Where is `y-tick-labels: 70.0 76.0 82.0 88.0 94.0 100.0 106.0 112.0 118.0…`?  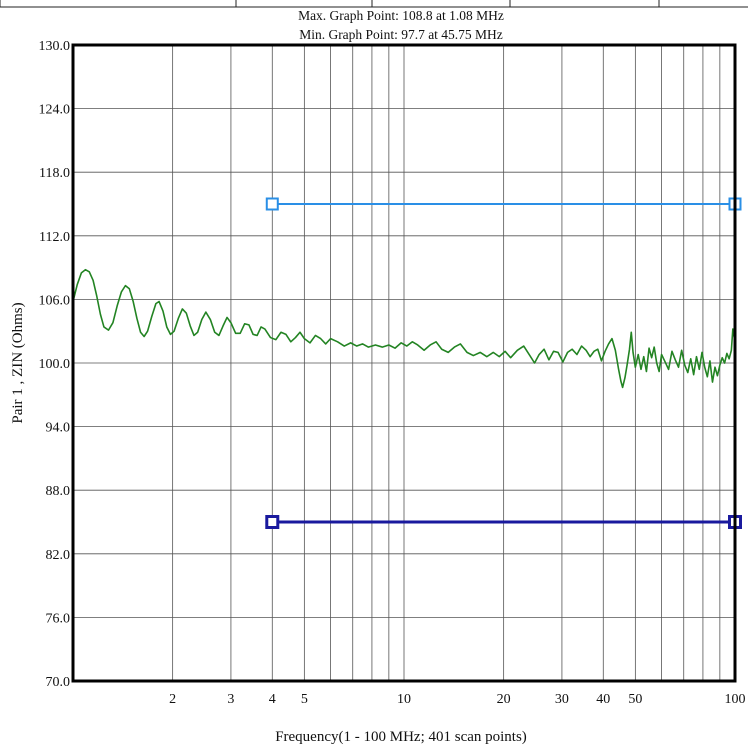 y-tick-labels: 70.0 76.0 82.0 88.0 94.0 100.0 106.0 112.0 118.0… is located at coordinates (55, 364).